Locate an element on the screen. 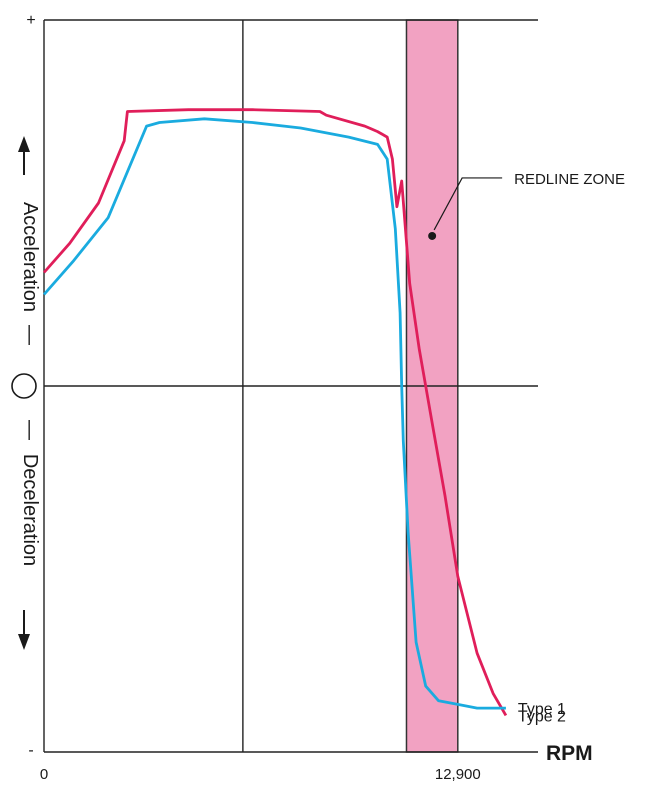 The width and height of the screenshot is (660, 787). zero-circle-icon is located at coordinates (24, 386).